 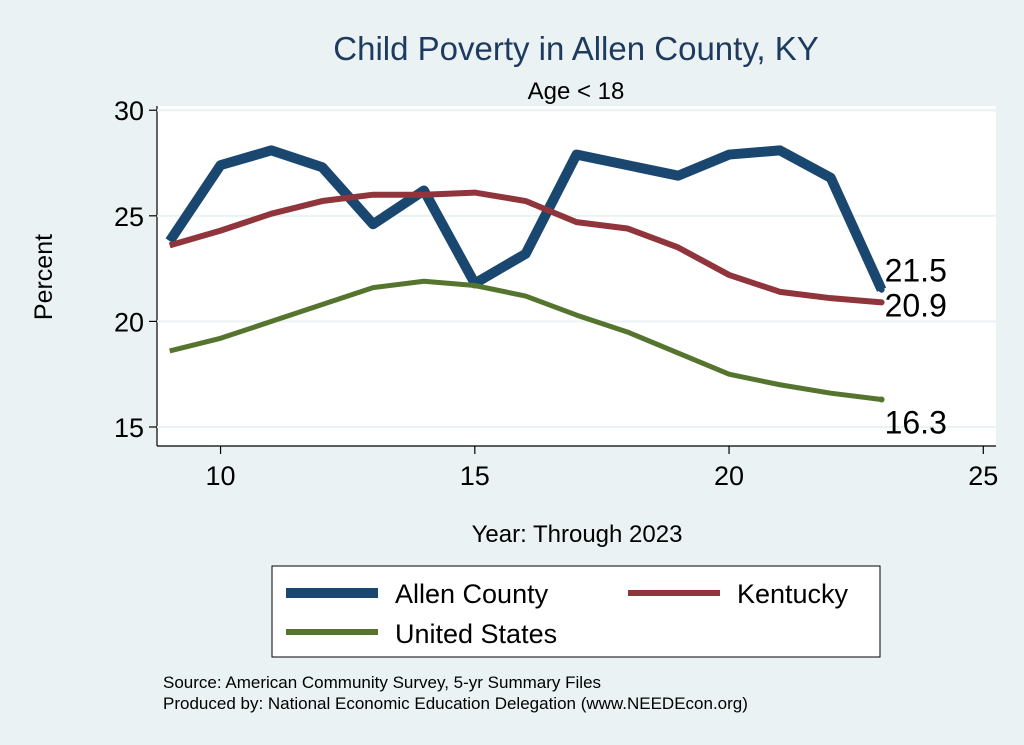 What do you see at coordinates (881, 289) in the screenshot?
I see `end-marker-allen-county` at bounding box center [881, 289].